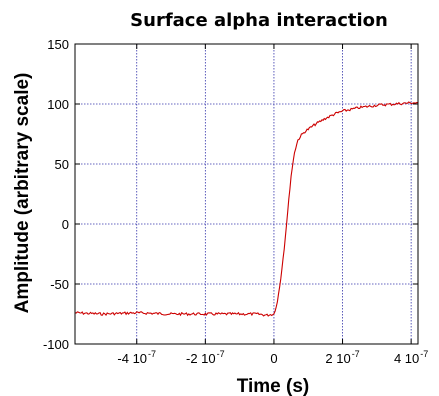 The width and height of the screenshot is (439, 396). Describe the element at coordinates (337, 358) in the screenshot. I see `x-tick-mantissa: 2 10` at that location.